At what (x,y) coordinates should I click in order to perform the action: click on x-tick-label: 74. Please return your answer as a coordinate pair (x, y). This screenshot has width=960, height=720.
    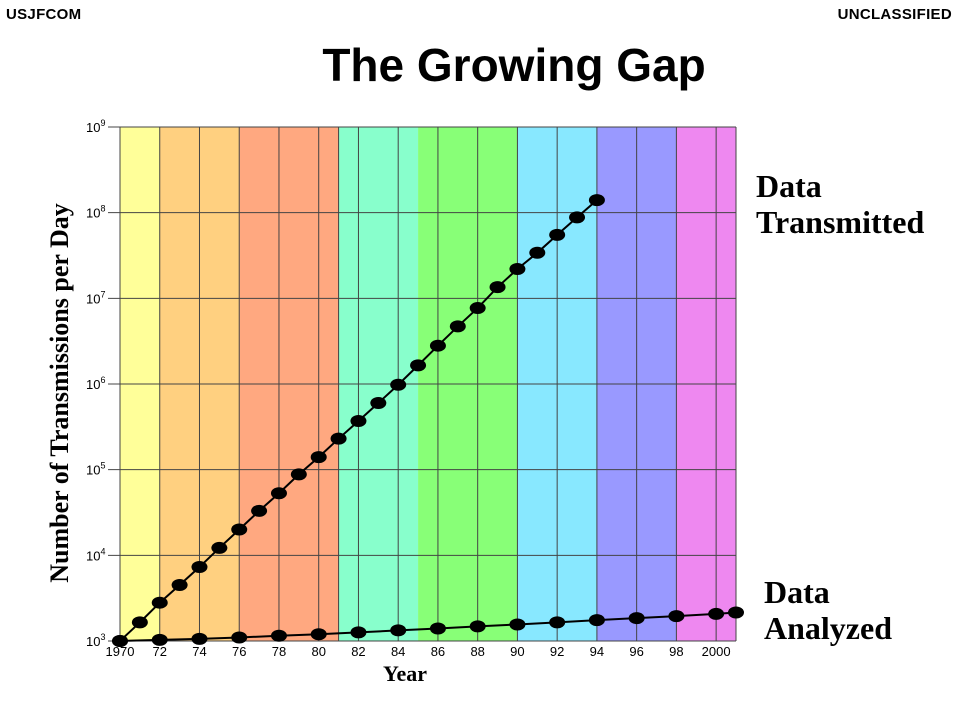
    Looking at the image, I should click on (199, 651).